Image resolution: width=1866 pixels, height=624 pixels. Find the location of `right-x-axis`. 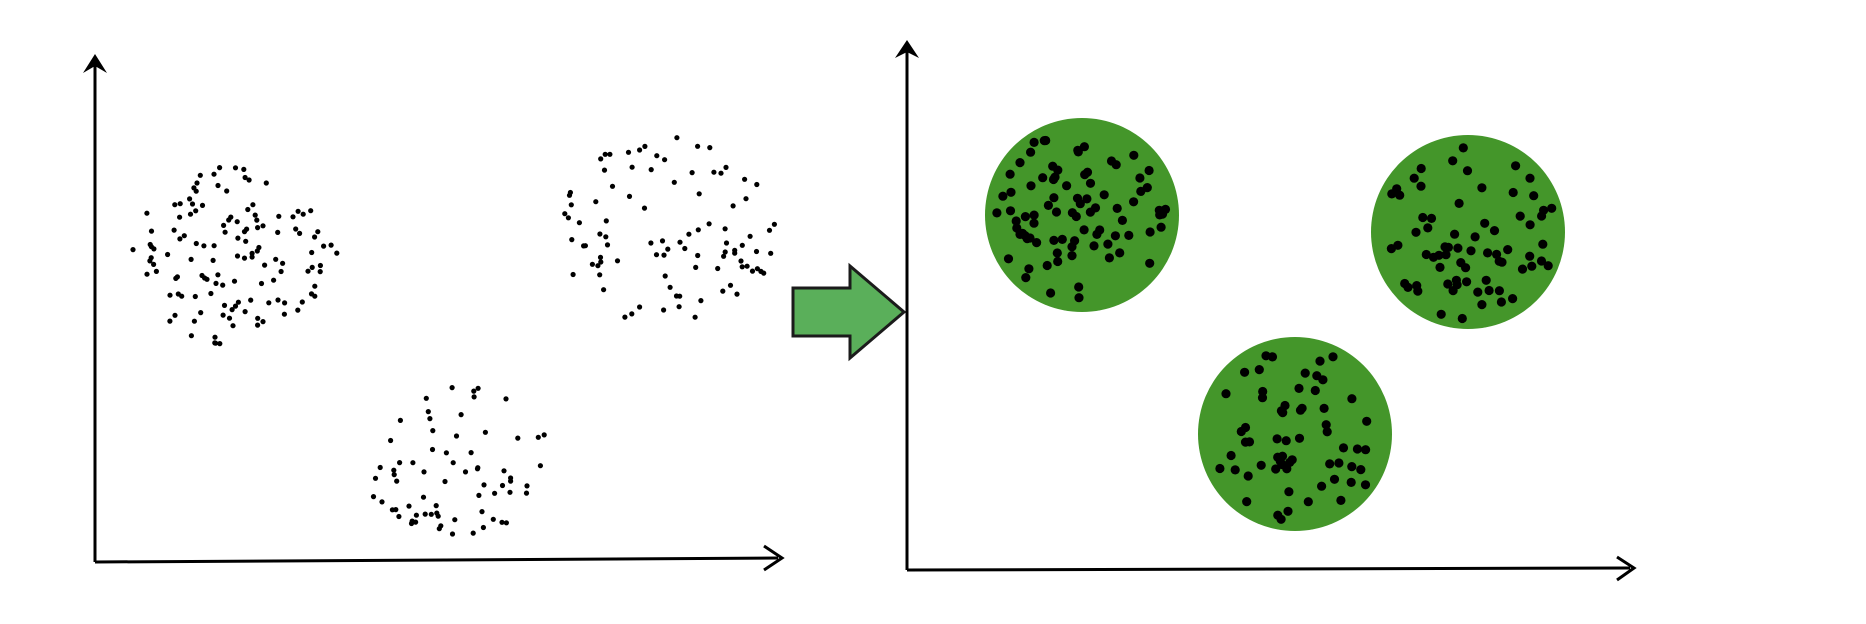

right-x-axis is located at coordinates (1268, 569).